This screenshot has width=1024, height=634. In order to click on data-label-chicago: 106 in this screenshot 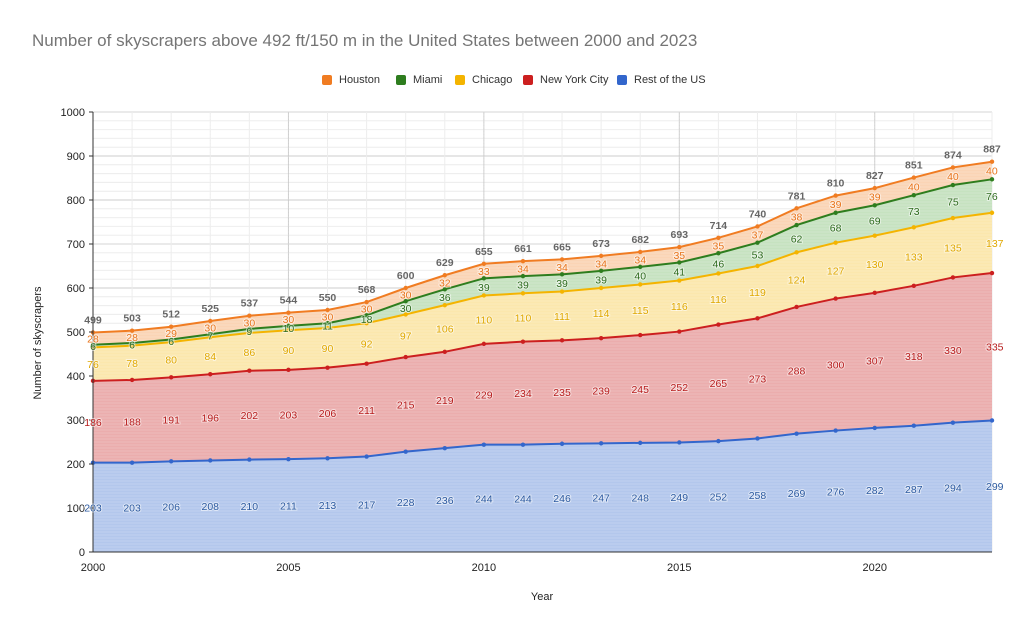, I will do `click(445, 329)`.